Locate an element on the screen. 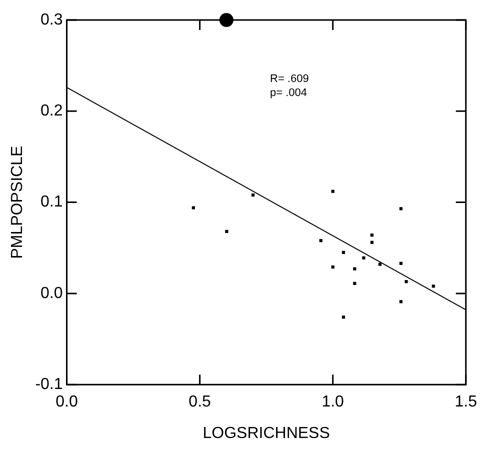 This screenshot has width=485, height=453. x-axis-title: LOGSRICHNESS is located at coordinates (266, 433).